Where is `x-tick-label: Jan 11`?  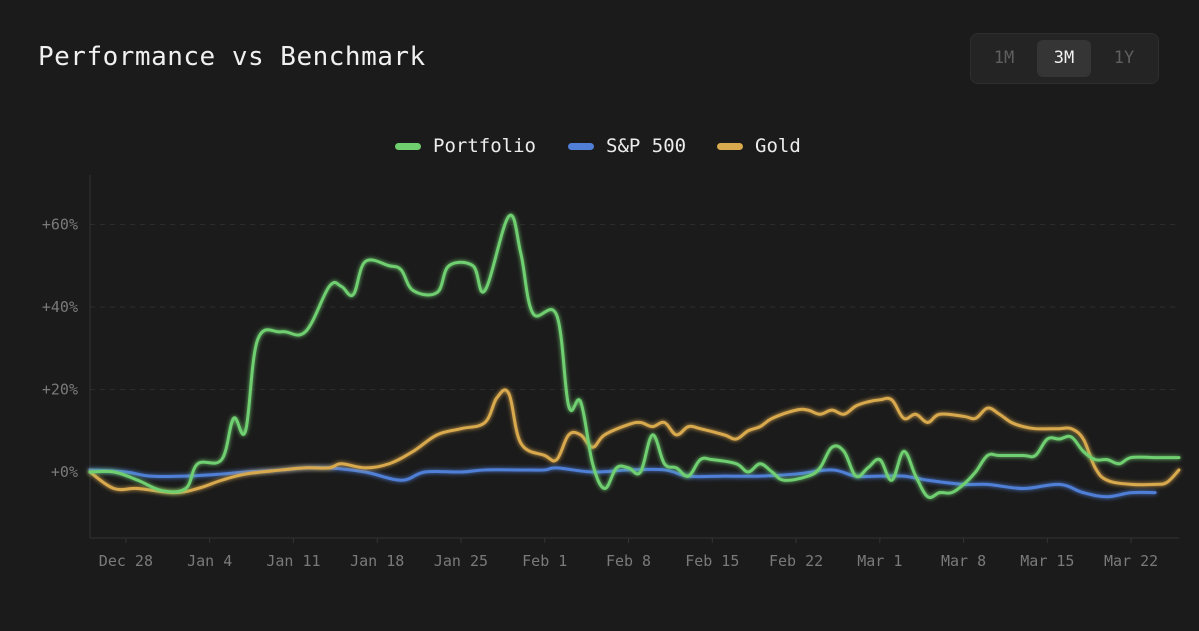
x-tick-label: Jan 11 is located at coordinates (293, 561).